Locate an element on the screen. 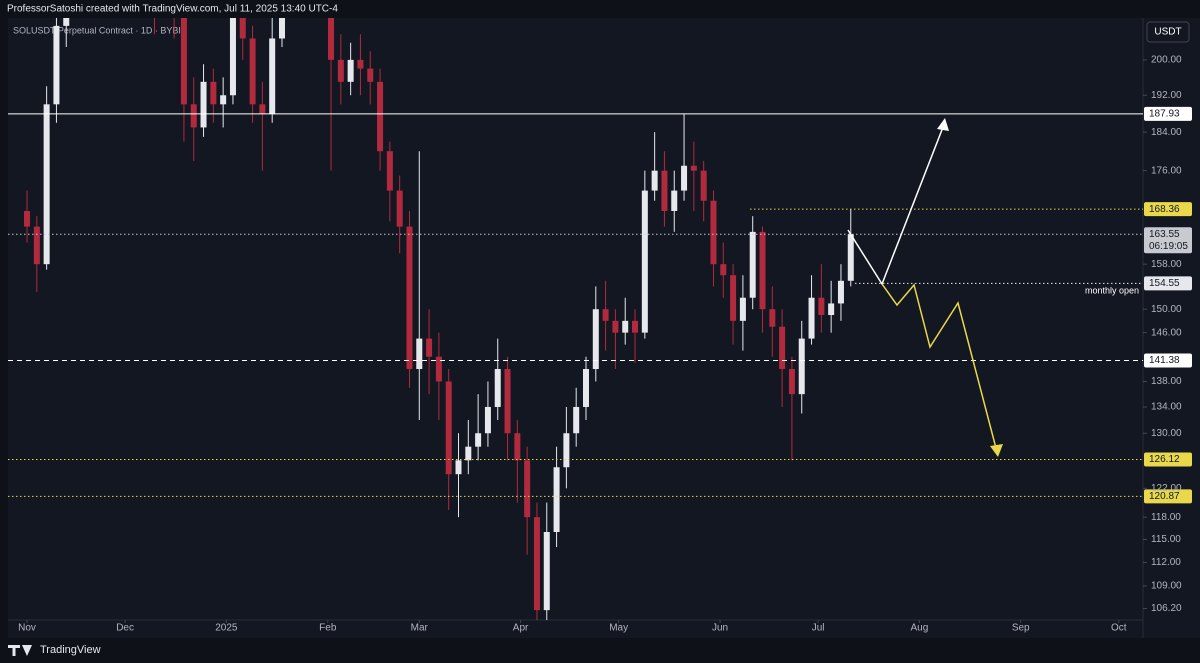 This screenshot has width=1200, height=663. x-tick-label: Aug is located at coordinates (920, 628).